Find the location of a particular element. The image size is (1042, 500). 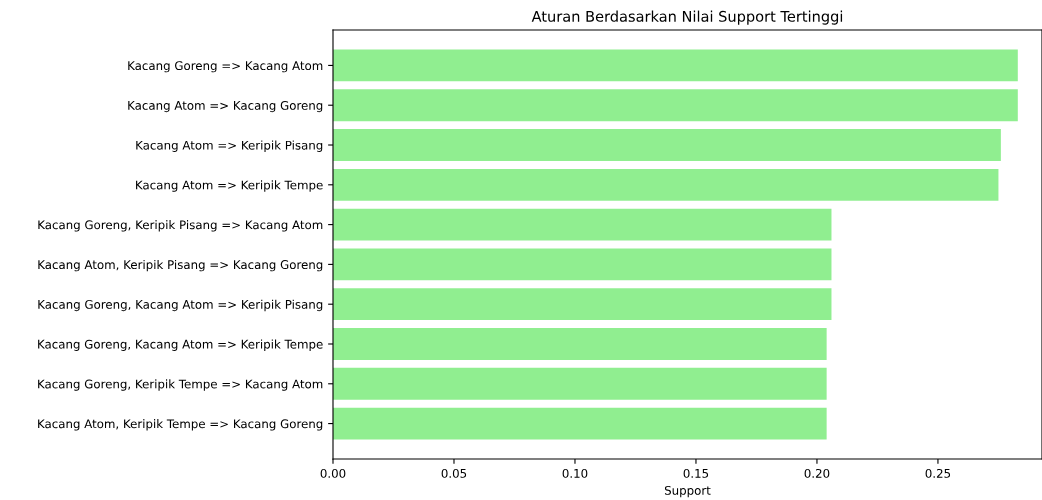

y-tick-label: Kacang Goreng, Kacang Atom => Keripik Pisang is located at coordinates (180, 305).